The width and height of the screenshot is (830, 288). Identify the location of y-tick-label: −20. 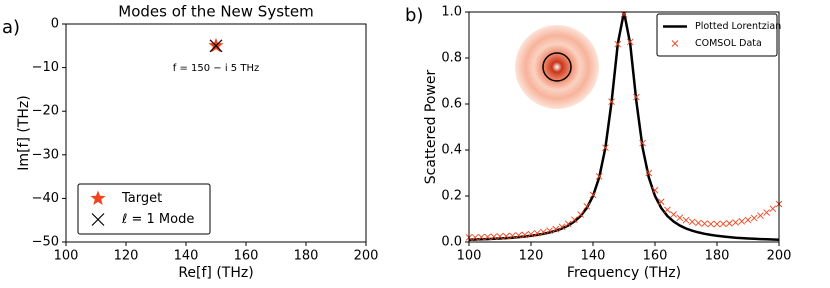
(45, 111).